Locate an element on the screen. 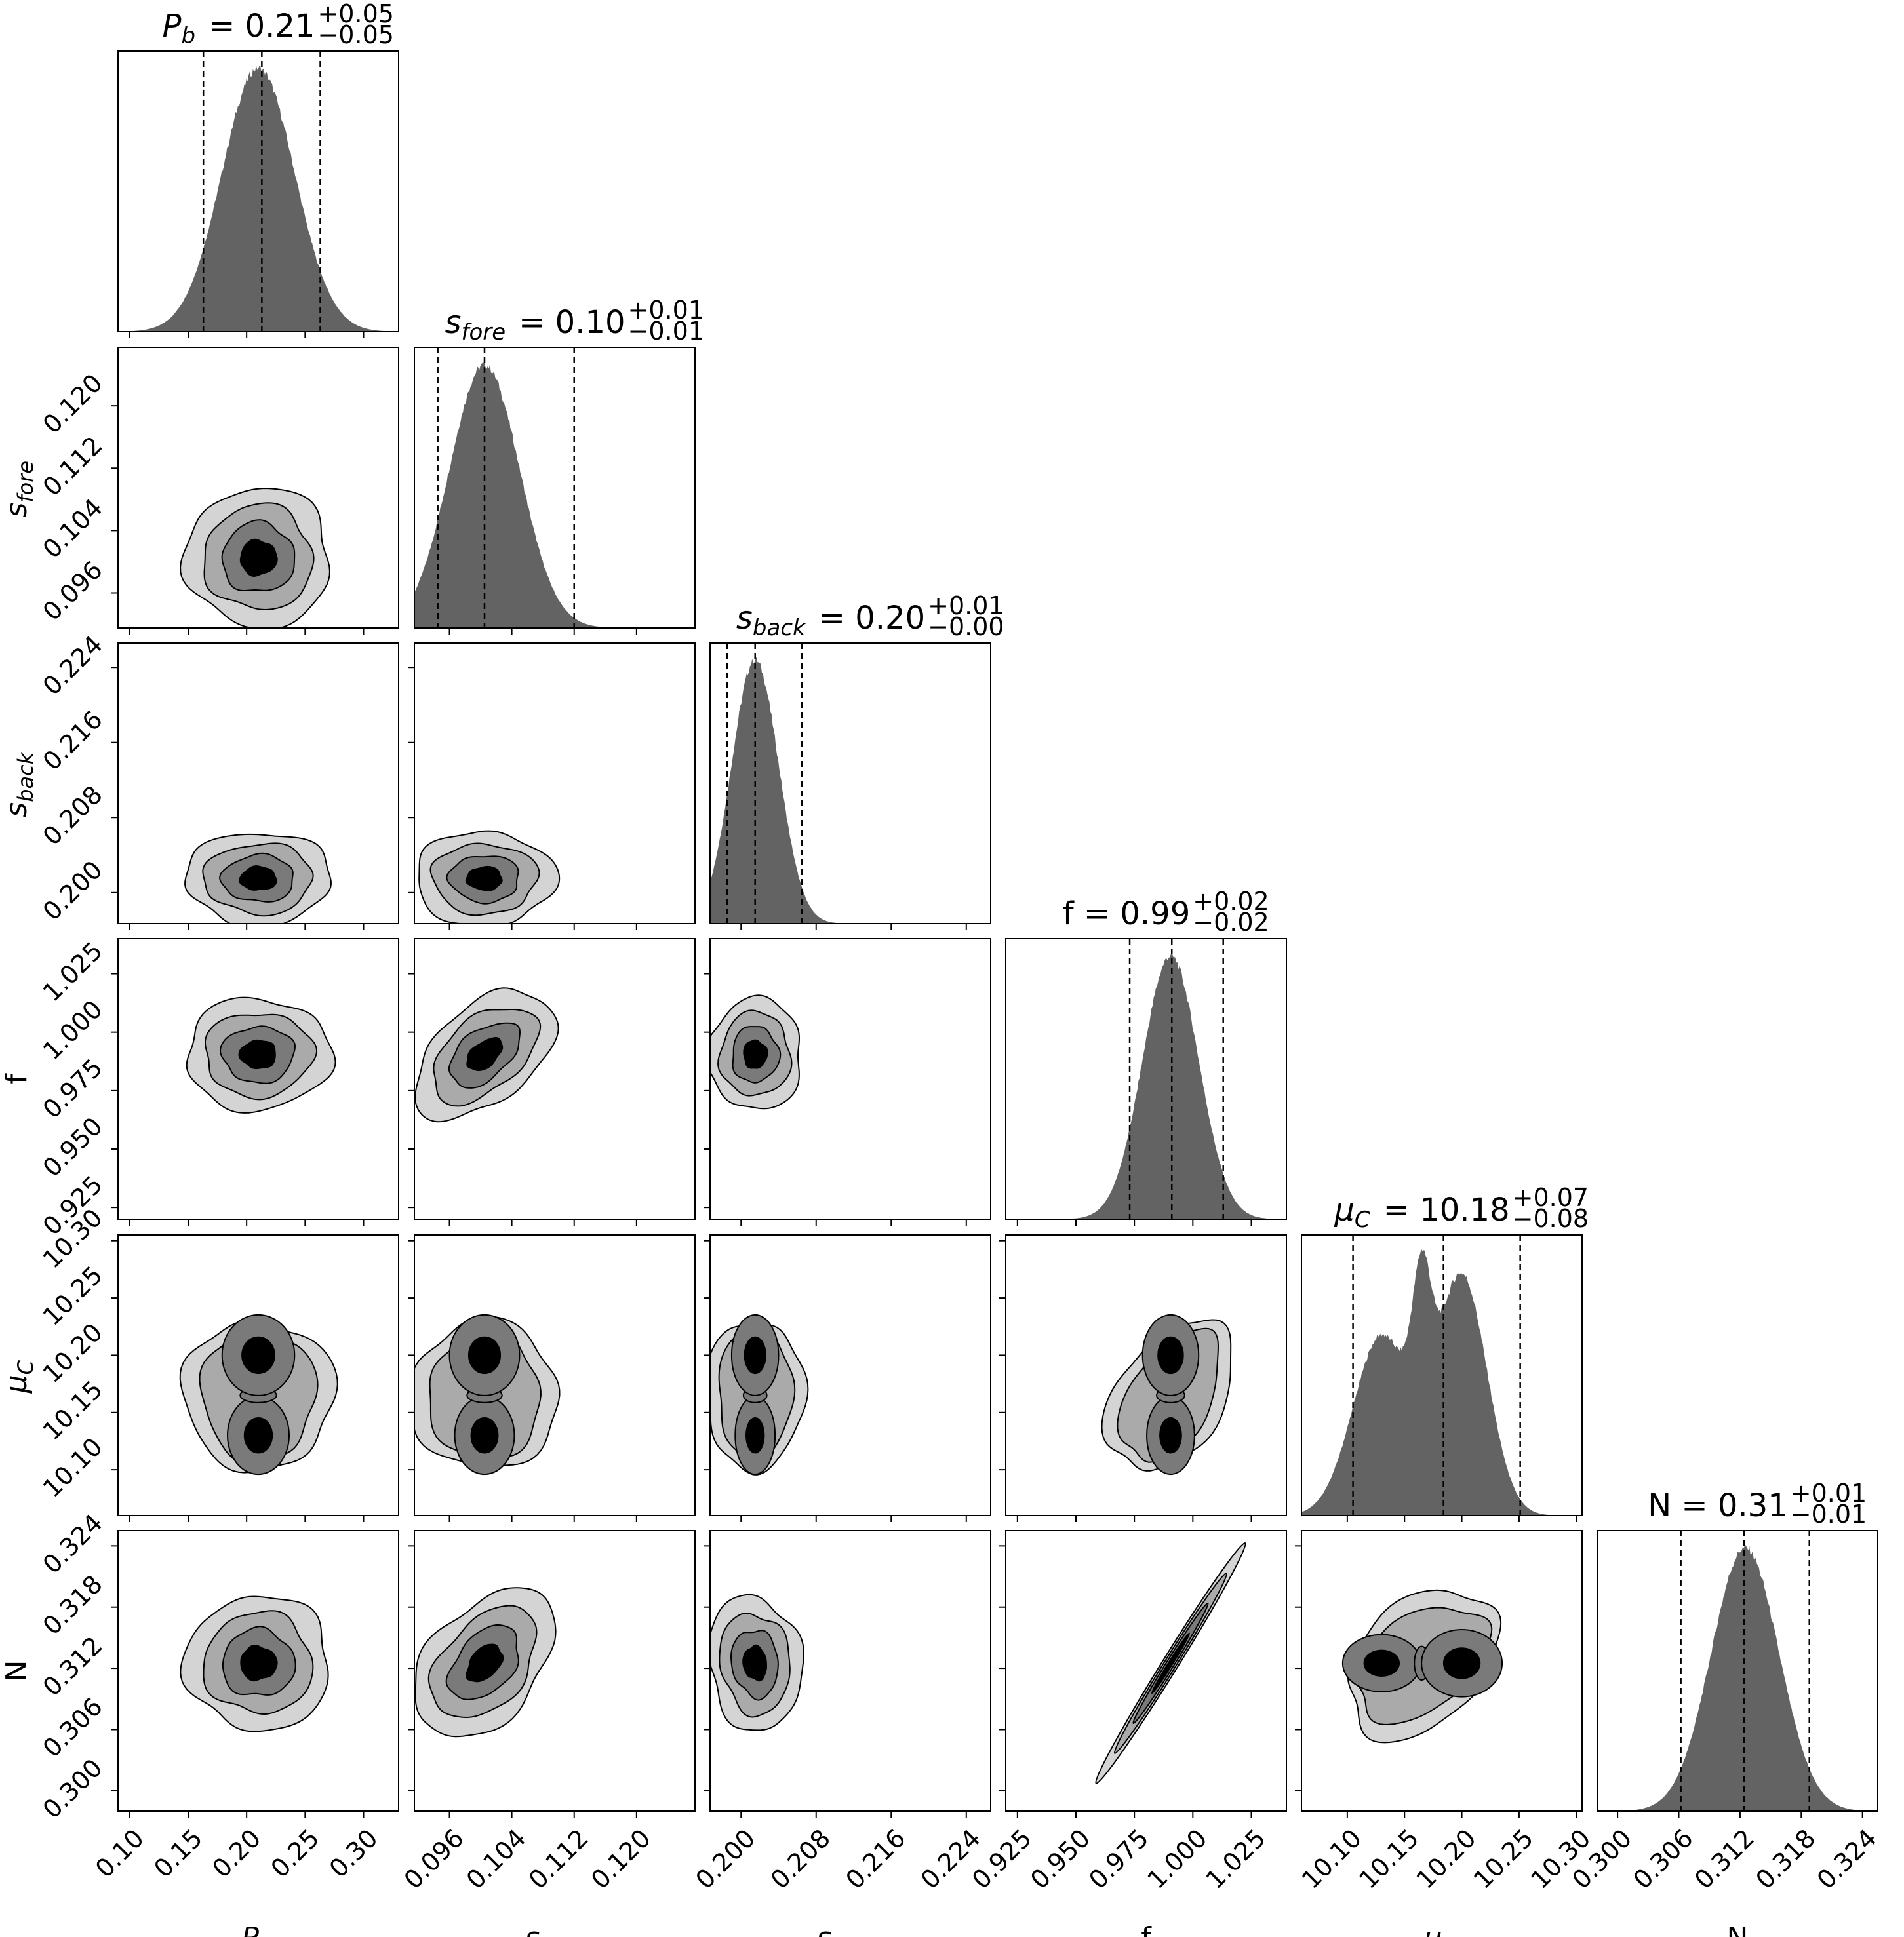  title-minus-error: −0.05 is located at coordinates (355, 34).